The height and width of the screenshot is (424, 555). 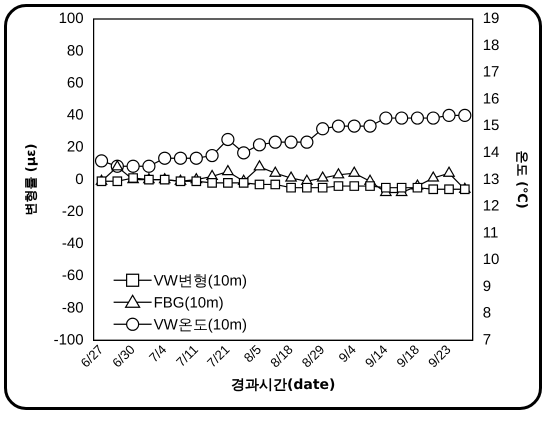 I want to click on x-axis-title: 경과시간(date), so click(x=283, y=385).